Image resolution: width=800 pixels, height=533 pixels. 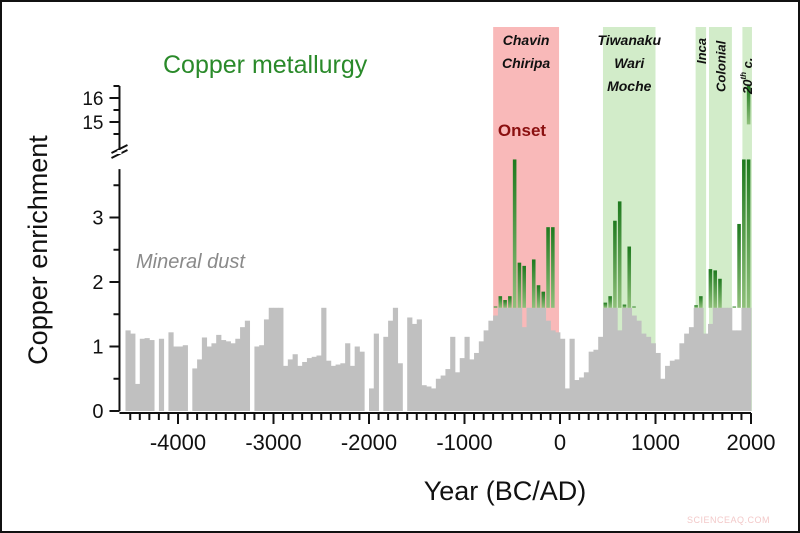 What do you see at coordinates (97, 219) in the screenshot?
I see `y-tick-label: 3` at bounding box center [97, 219].